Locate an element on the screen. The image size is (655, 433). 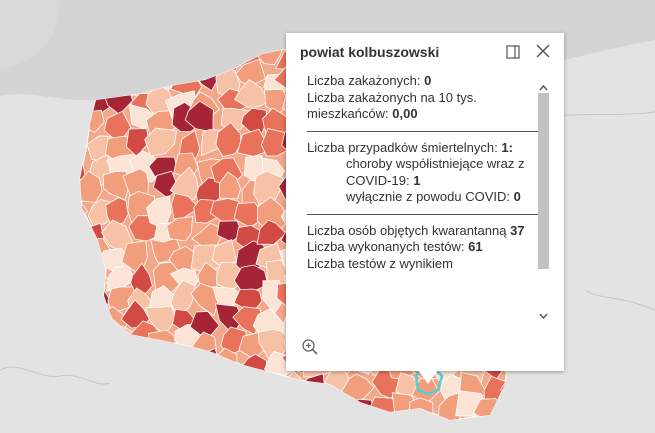
scroll-up-arrow-icon is located at coordinates (543, 88).